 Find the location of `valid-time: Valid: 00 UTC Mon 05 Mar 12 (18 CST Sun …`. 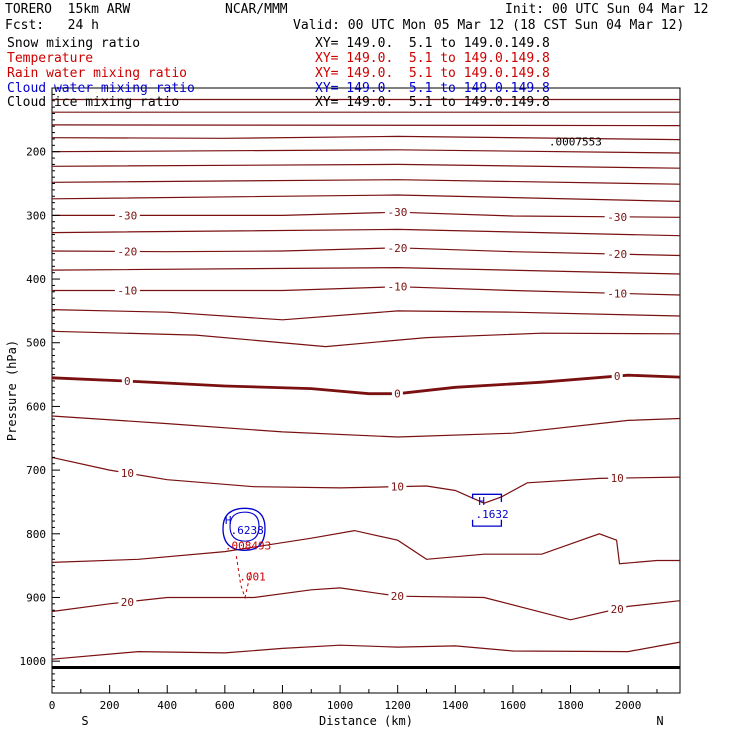

valid-time: Valid: 00 UTC Mon 05 Mar 12 (18 CST Sun … is located at coordinates (489, 25).